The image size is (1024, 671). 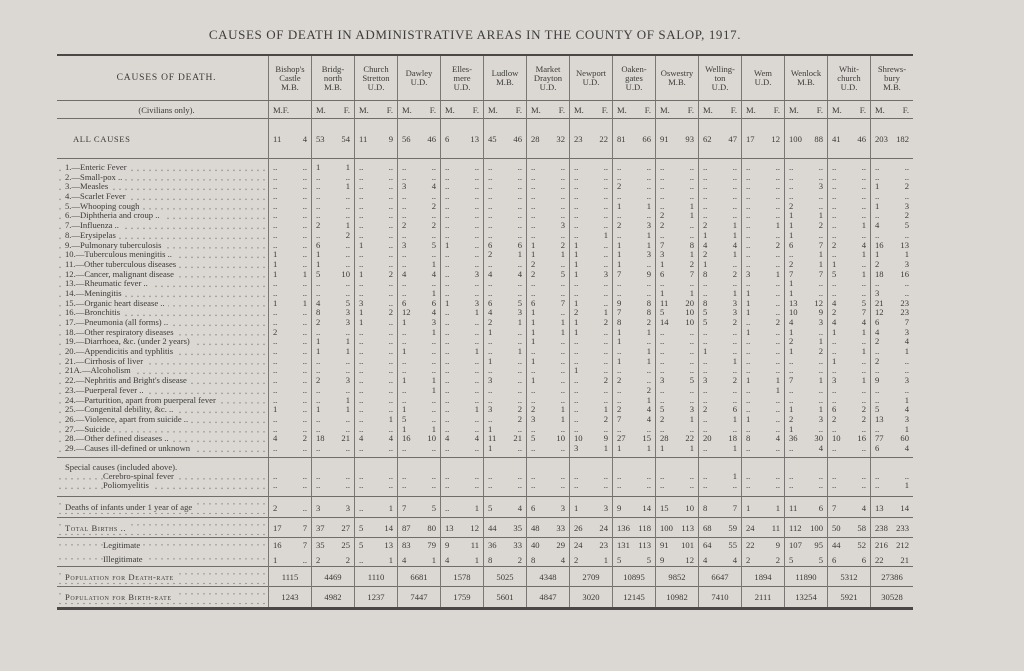 What do you see at coordinates (376, 86) in the screenshot?
I see `district-name-line: U.D.` at bounding box center [376, 86].